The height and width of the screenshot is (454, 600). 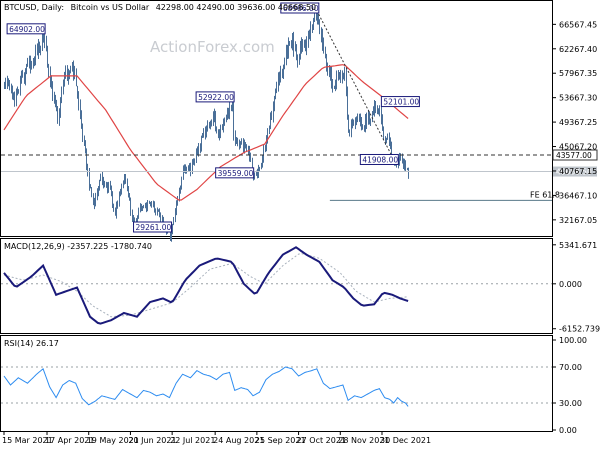 What do you see at coordinates (152, 440) in the screenshot?
I see `x-tick-label: 20 Jun 2021` at bounding box center [152, 440].